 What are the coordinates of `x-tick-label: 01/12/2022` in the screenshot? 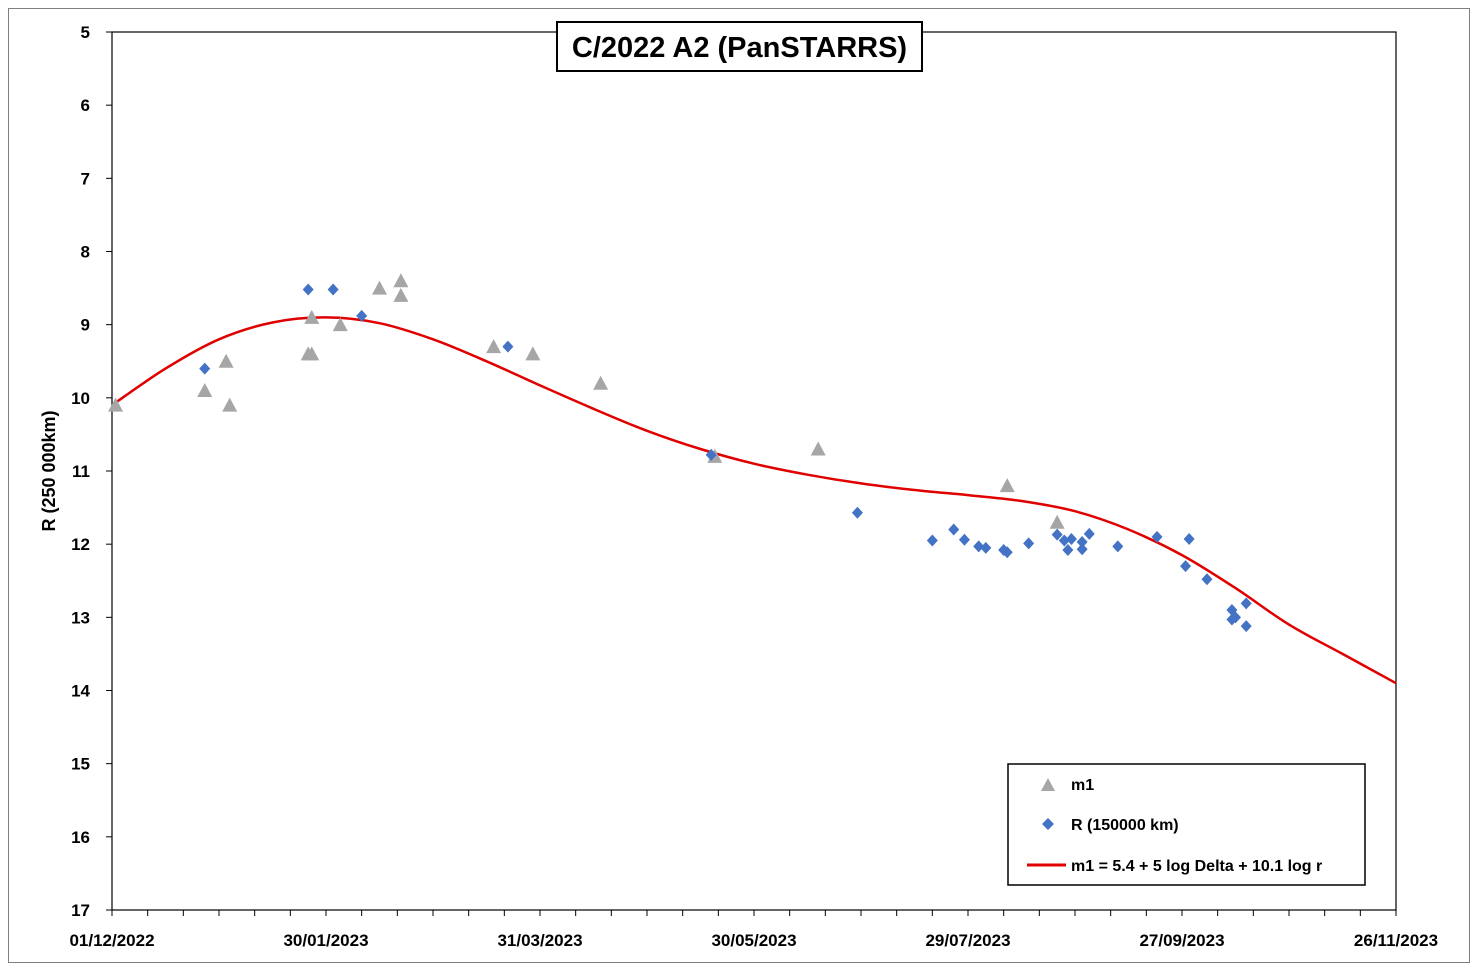 It's located at (111, 940).